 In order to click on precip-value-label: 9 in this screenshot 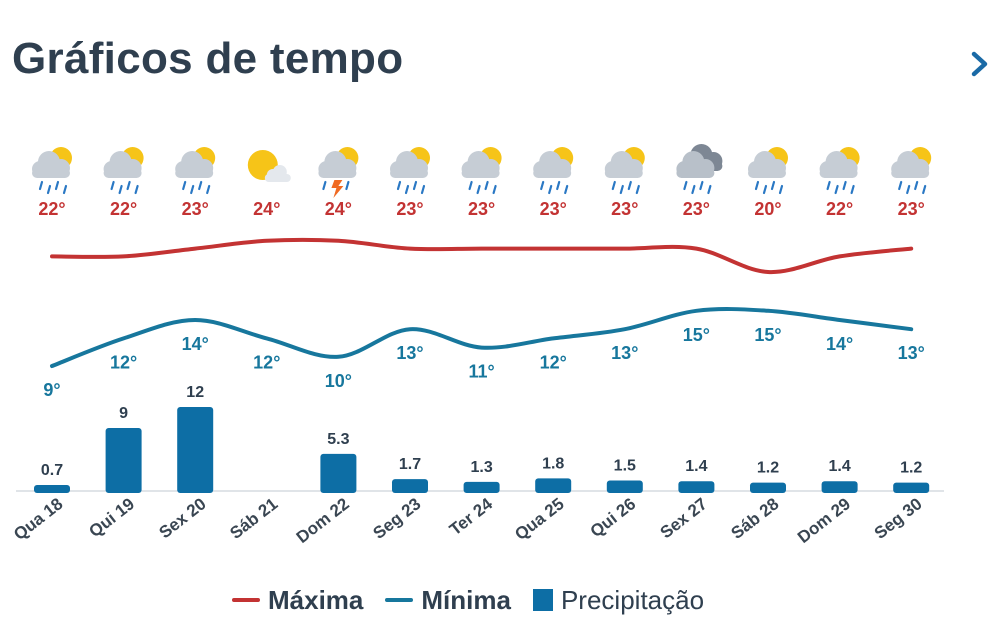, I will do `click(123, 413)`.